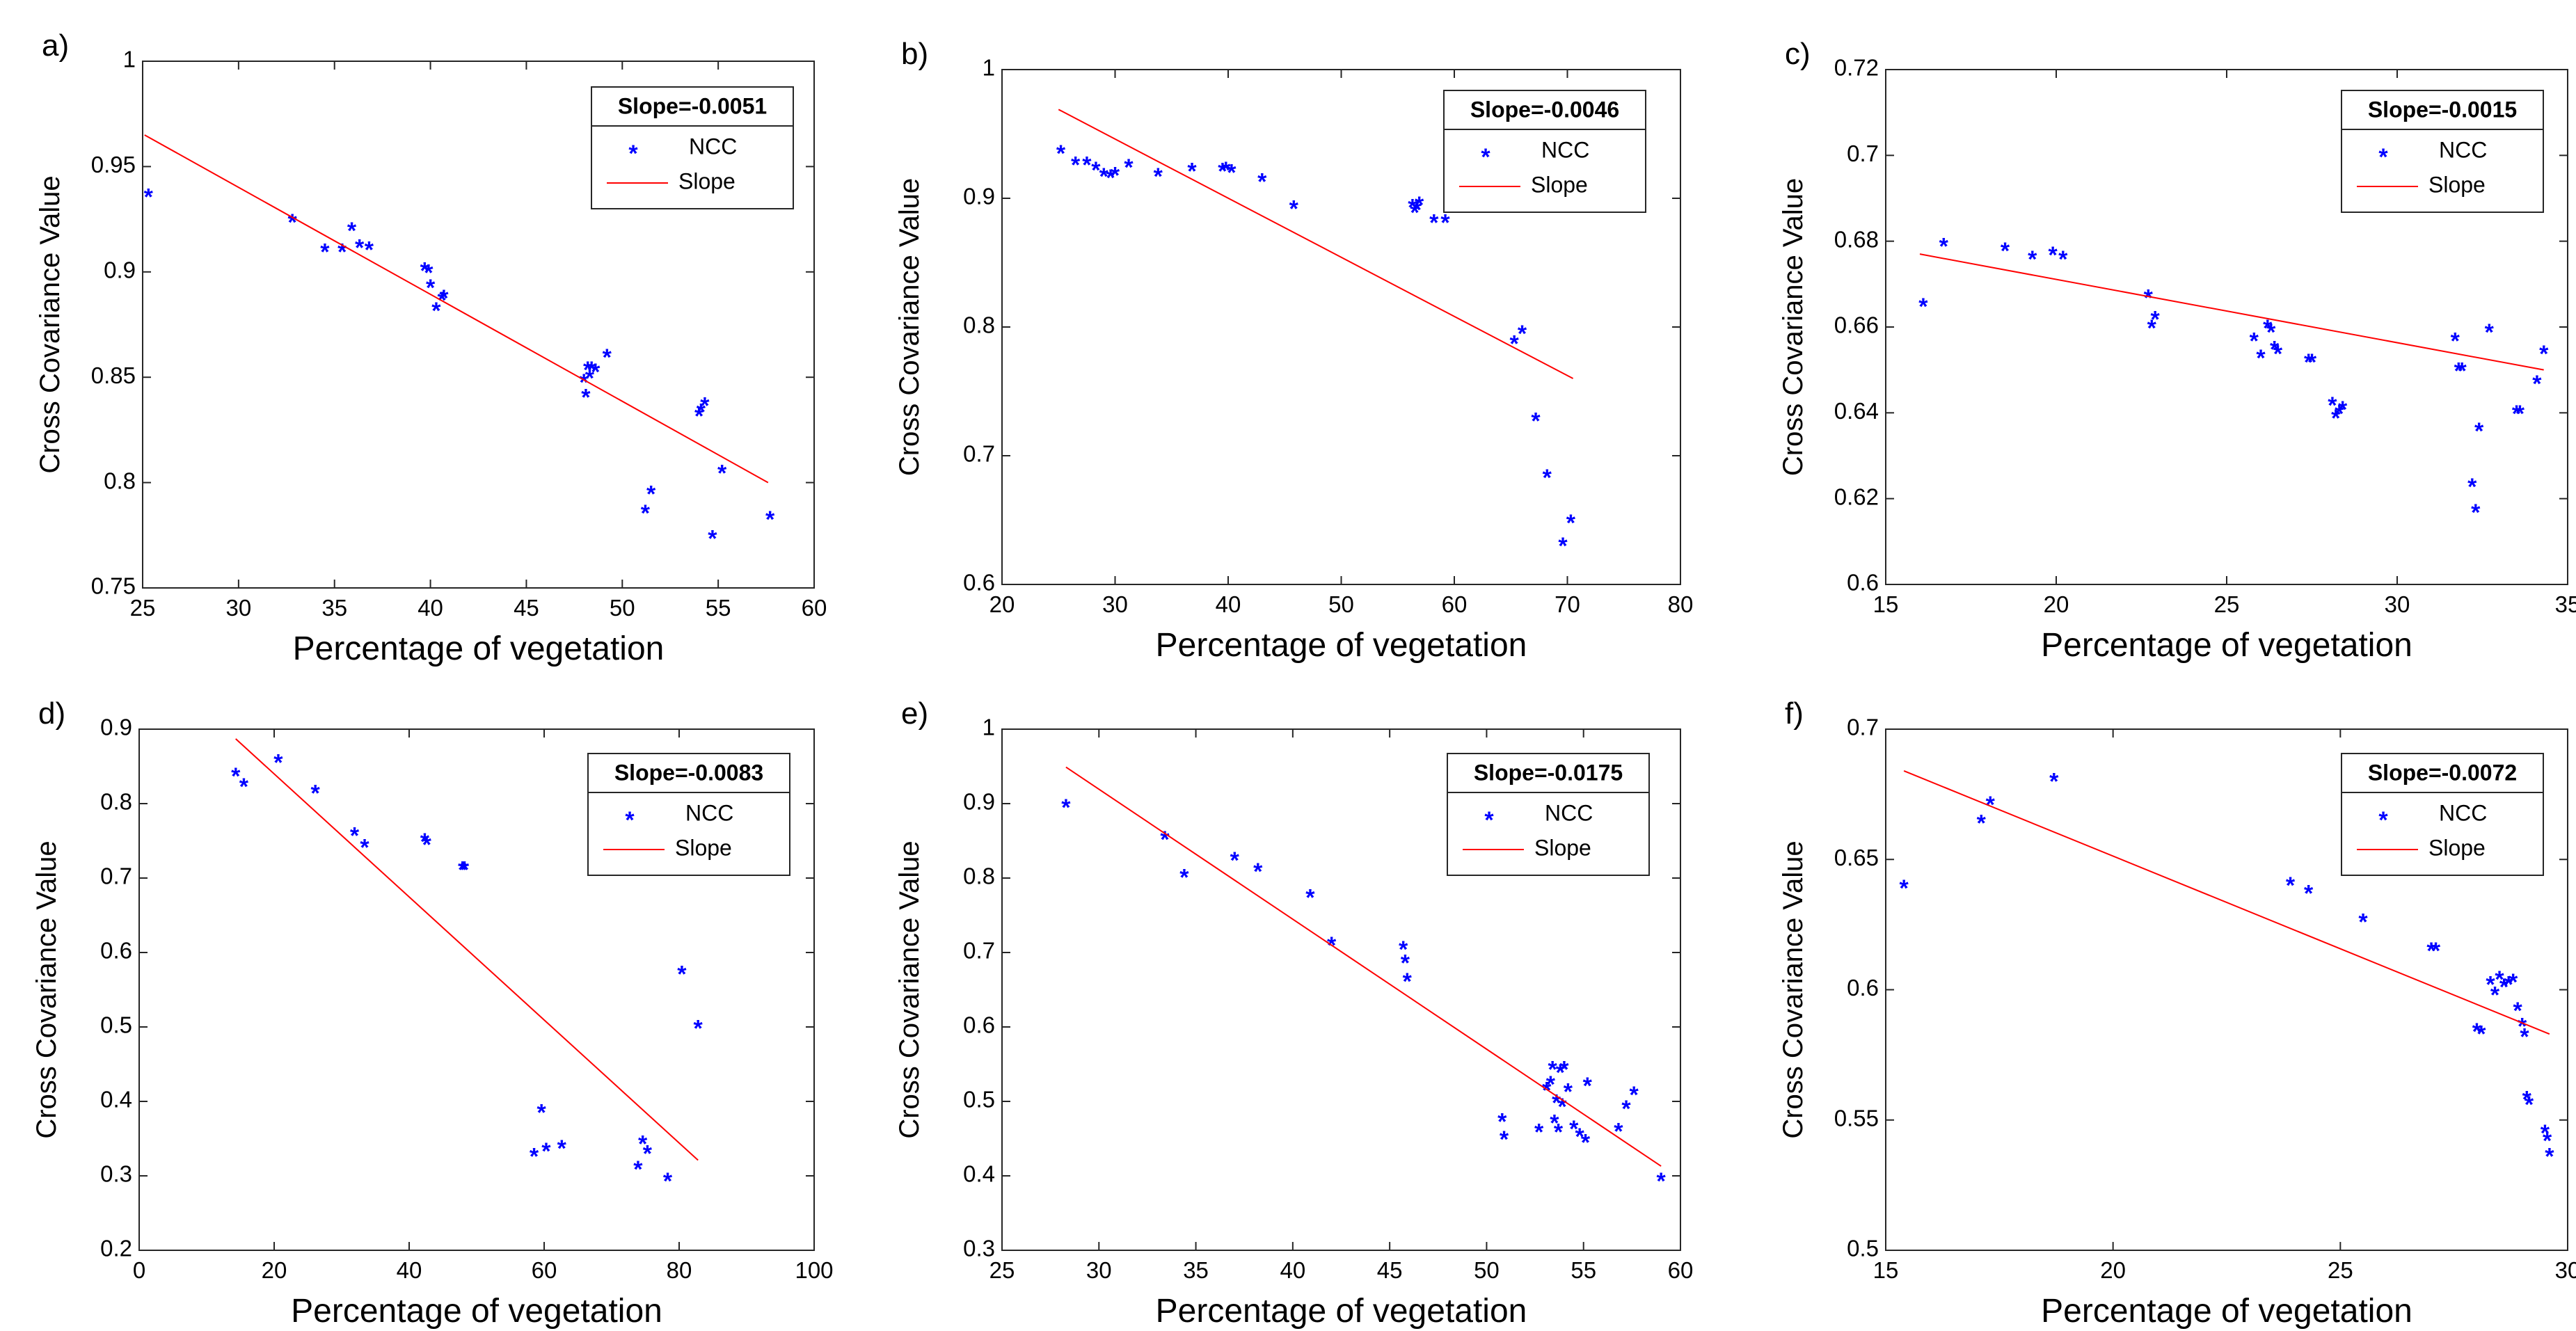 This screenshot has width=2576, height=1331. What do you see at coordinates (116, 951) in the screenshot?
I see `y-tick-label: 0.6` at bounding box center [116, 951].